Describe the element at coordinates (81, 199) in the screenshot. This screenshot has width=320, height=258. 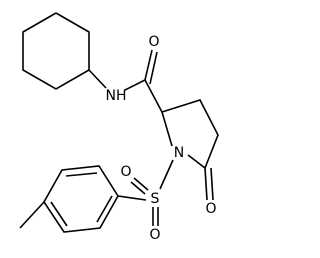
I see `benzene` at that location.